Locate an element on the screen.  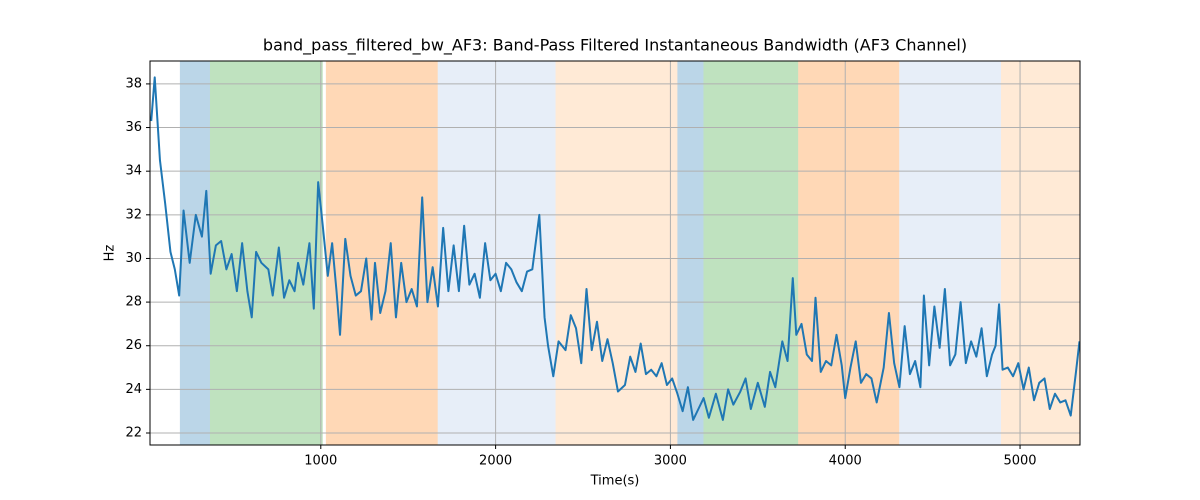
x-tick-label: 1000 is located at coordinates (320, 461).